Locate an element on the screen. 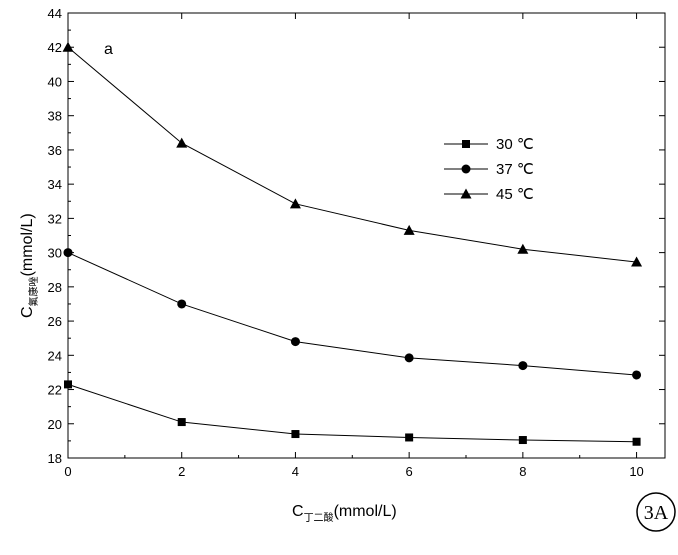  legend-label: 45 ℃ is located at coordinates (515, 194).